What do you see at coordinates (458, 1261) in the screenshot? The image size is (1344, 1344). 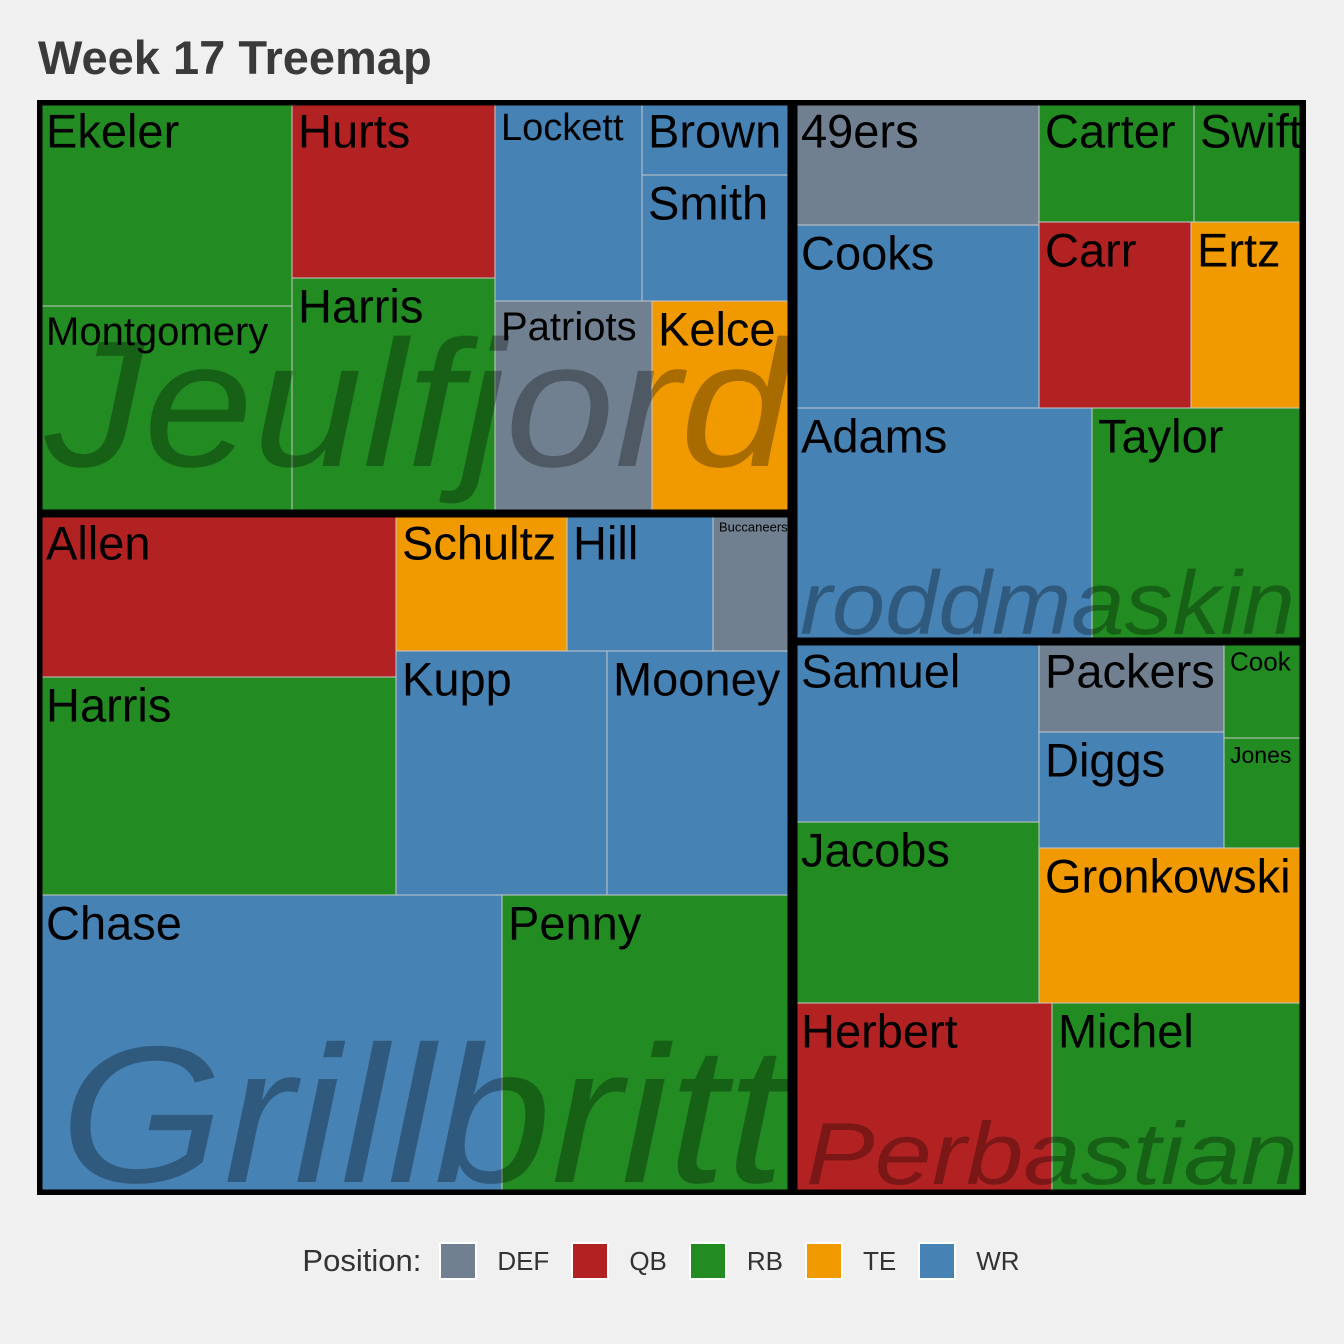 I see `legend-swatch-def` at bounding box center [458, 1261].